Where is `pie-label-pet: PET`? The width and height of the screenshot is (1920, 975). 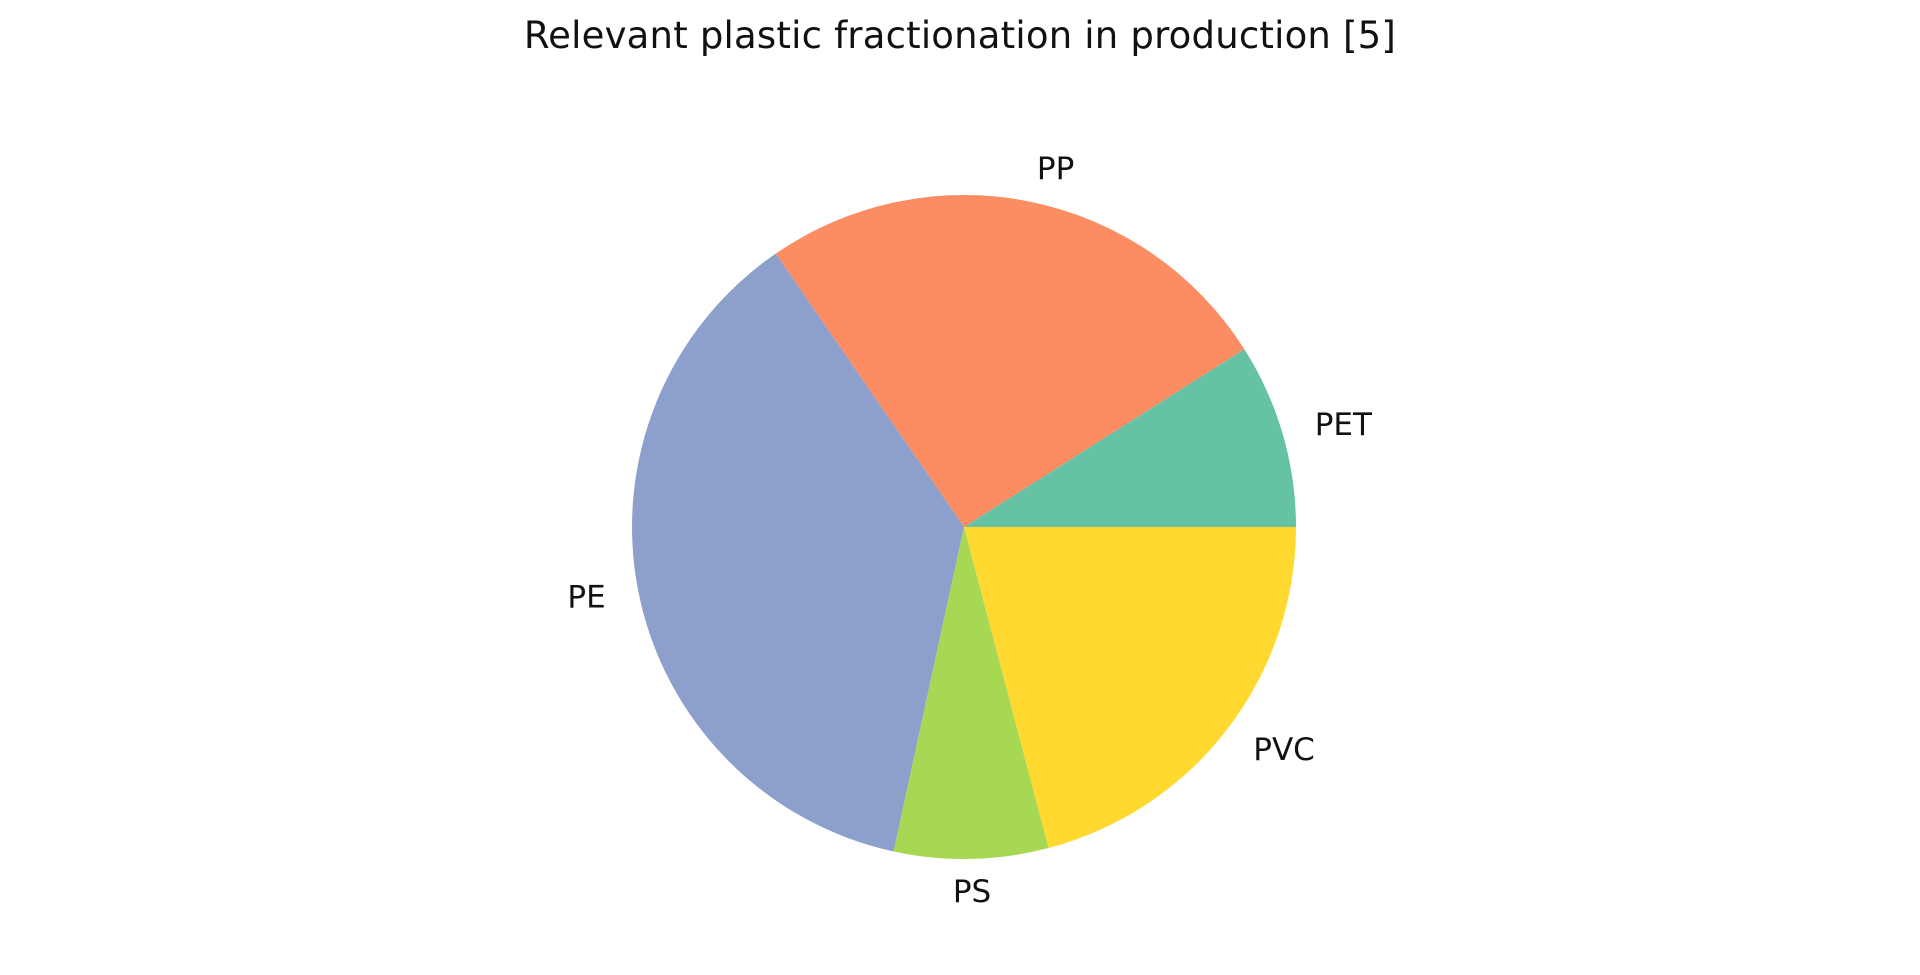
pie-label-pet: PET is located at coordinates (1344, 425).